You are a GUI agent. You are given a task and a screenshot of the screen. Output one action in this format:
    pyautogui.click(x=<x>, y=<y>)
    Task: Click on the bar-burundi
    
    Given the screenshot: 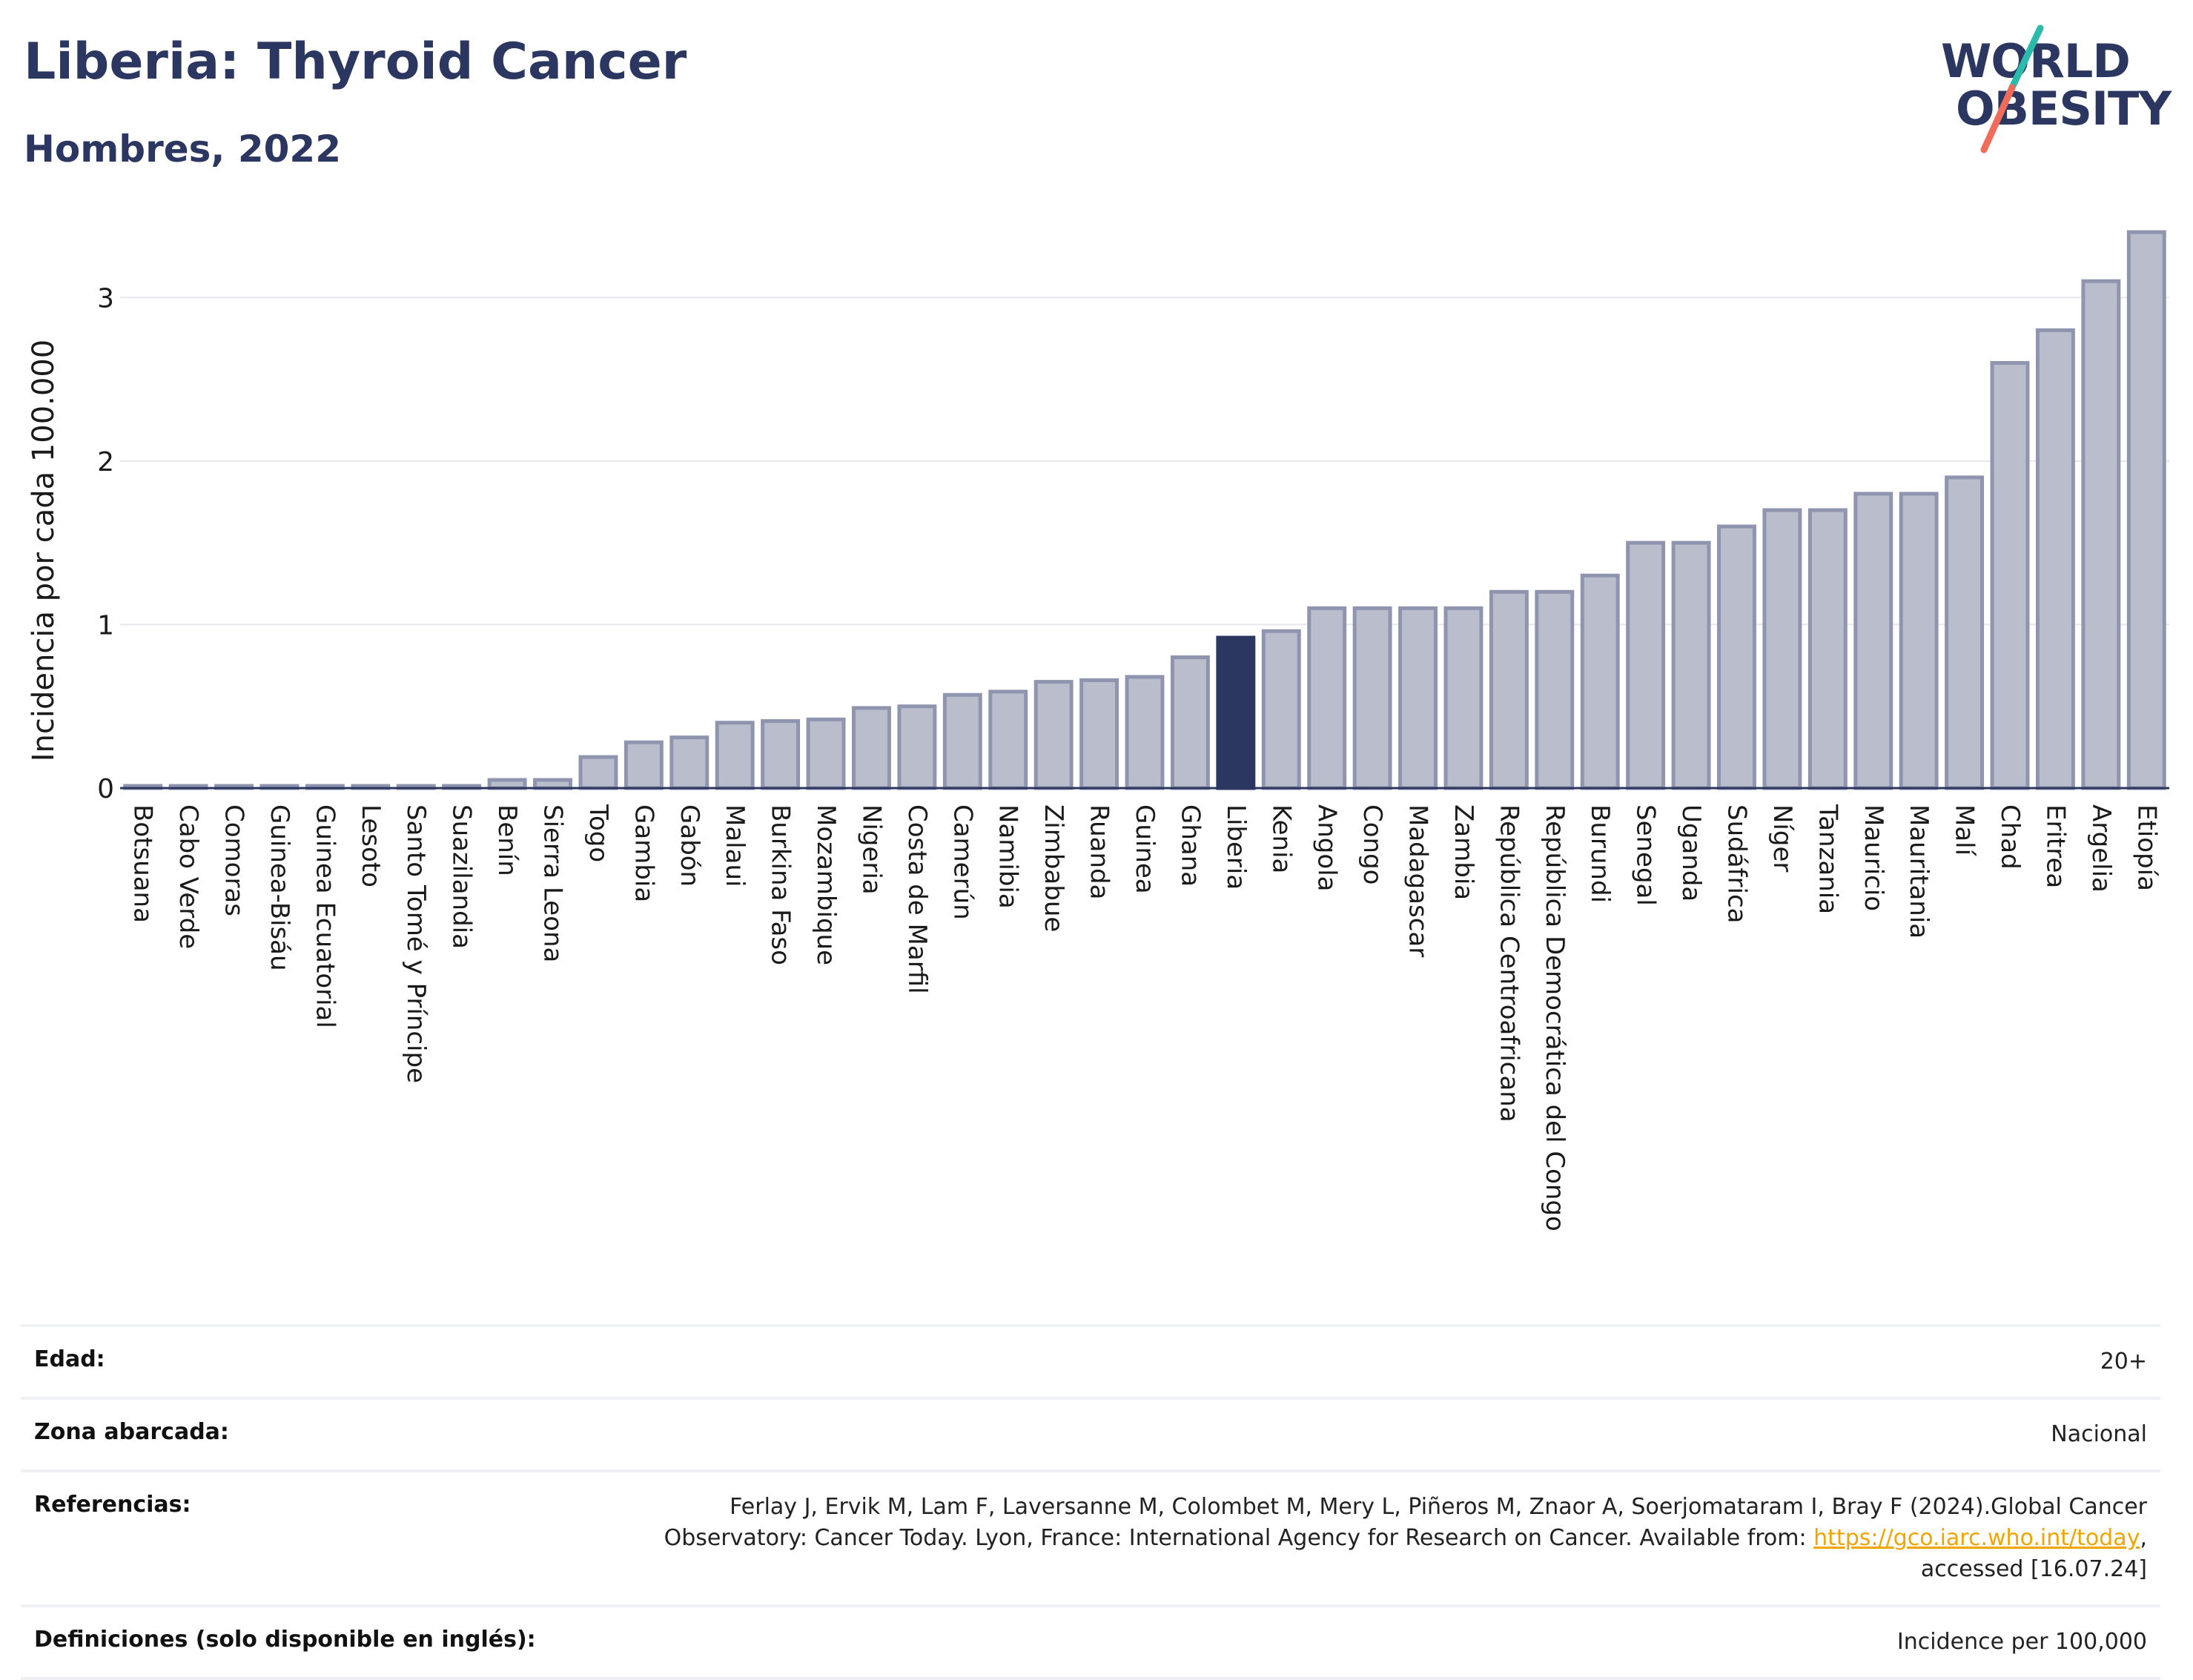 What is the action you would take?
    pyautogui.click(x=1600, y=681)
    